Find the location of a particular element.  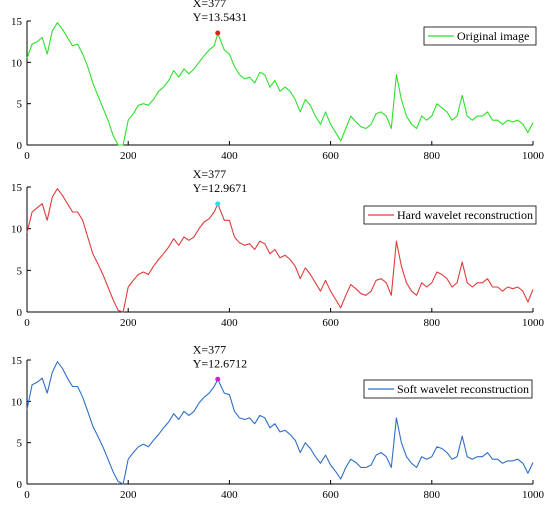

legend-label: Original image is located at coordinates (493, 36).